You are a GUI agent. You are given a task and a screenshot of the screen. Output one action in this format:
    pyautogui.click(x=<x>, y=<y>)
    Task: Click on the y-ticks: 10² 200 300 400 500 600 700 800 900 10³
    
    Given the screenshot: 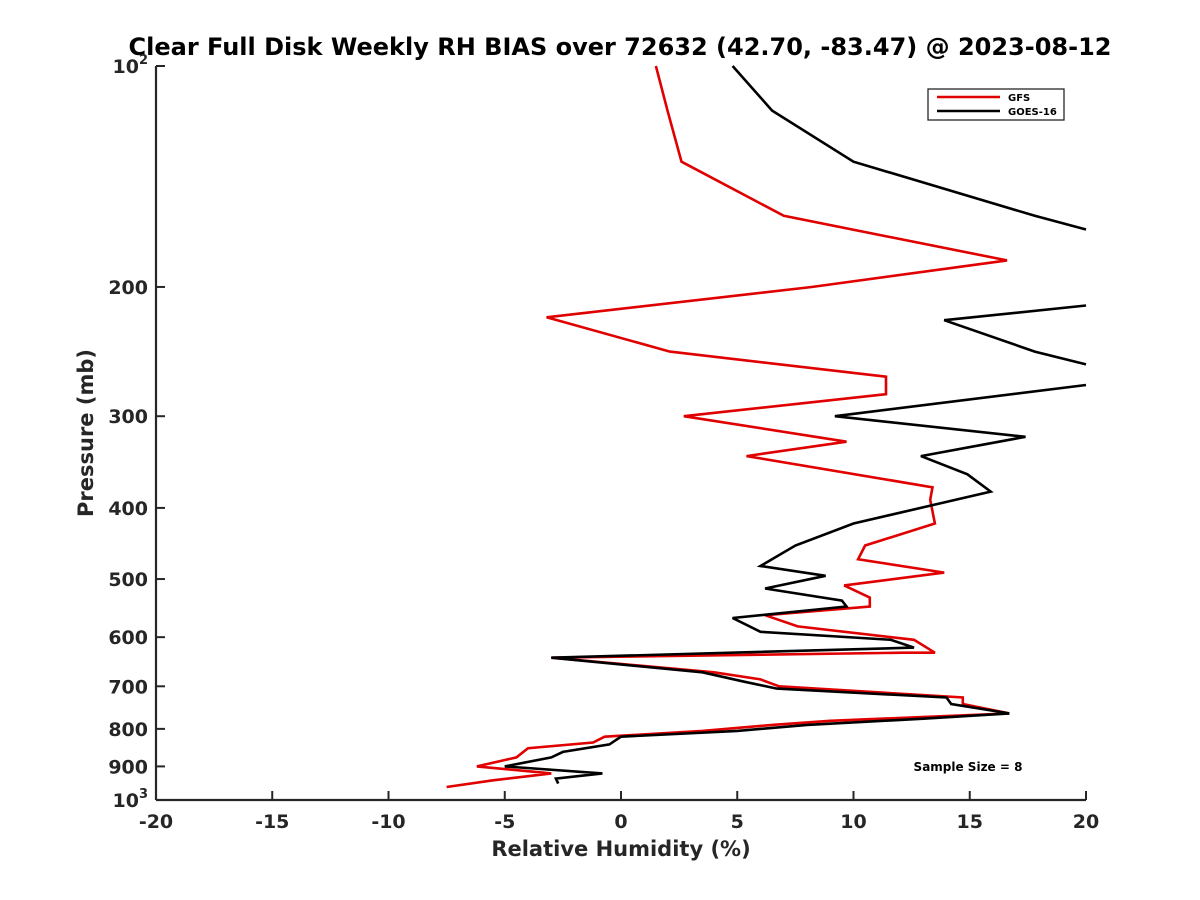 What is the action you would take?
    pyautogui.click(x=136, y=432)
    